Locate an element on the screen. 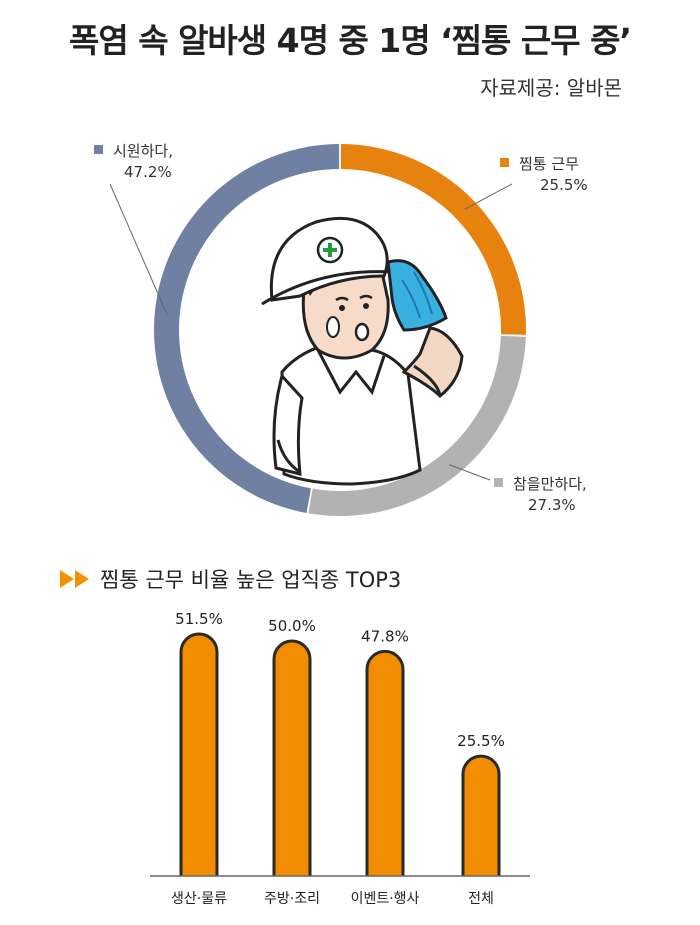  bar-value-label-3: 25.5% is located at coordinates (481, 741).